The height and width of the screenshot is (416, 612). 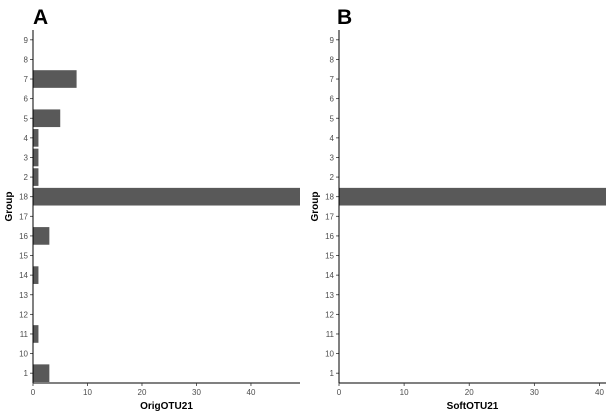 I want to click on panel-label: B, so click(x=344, y=17).